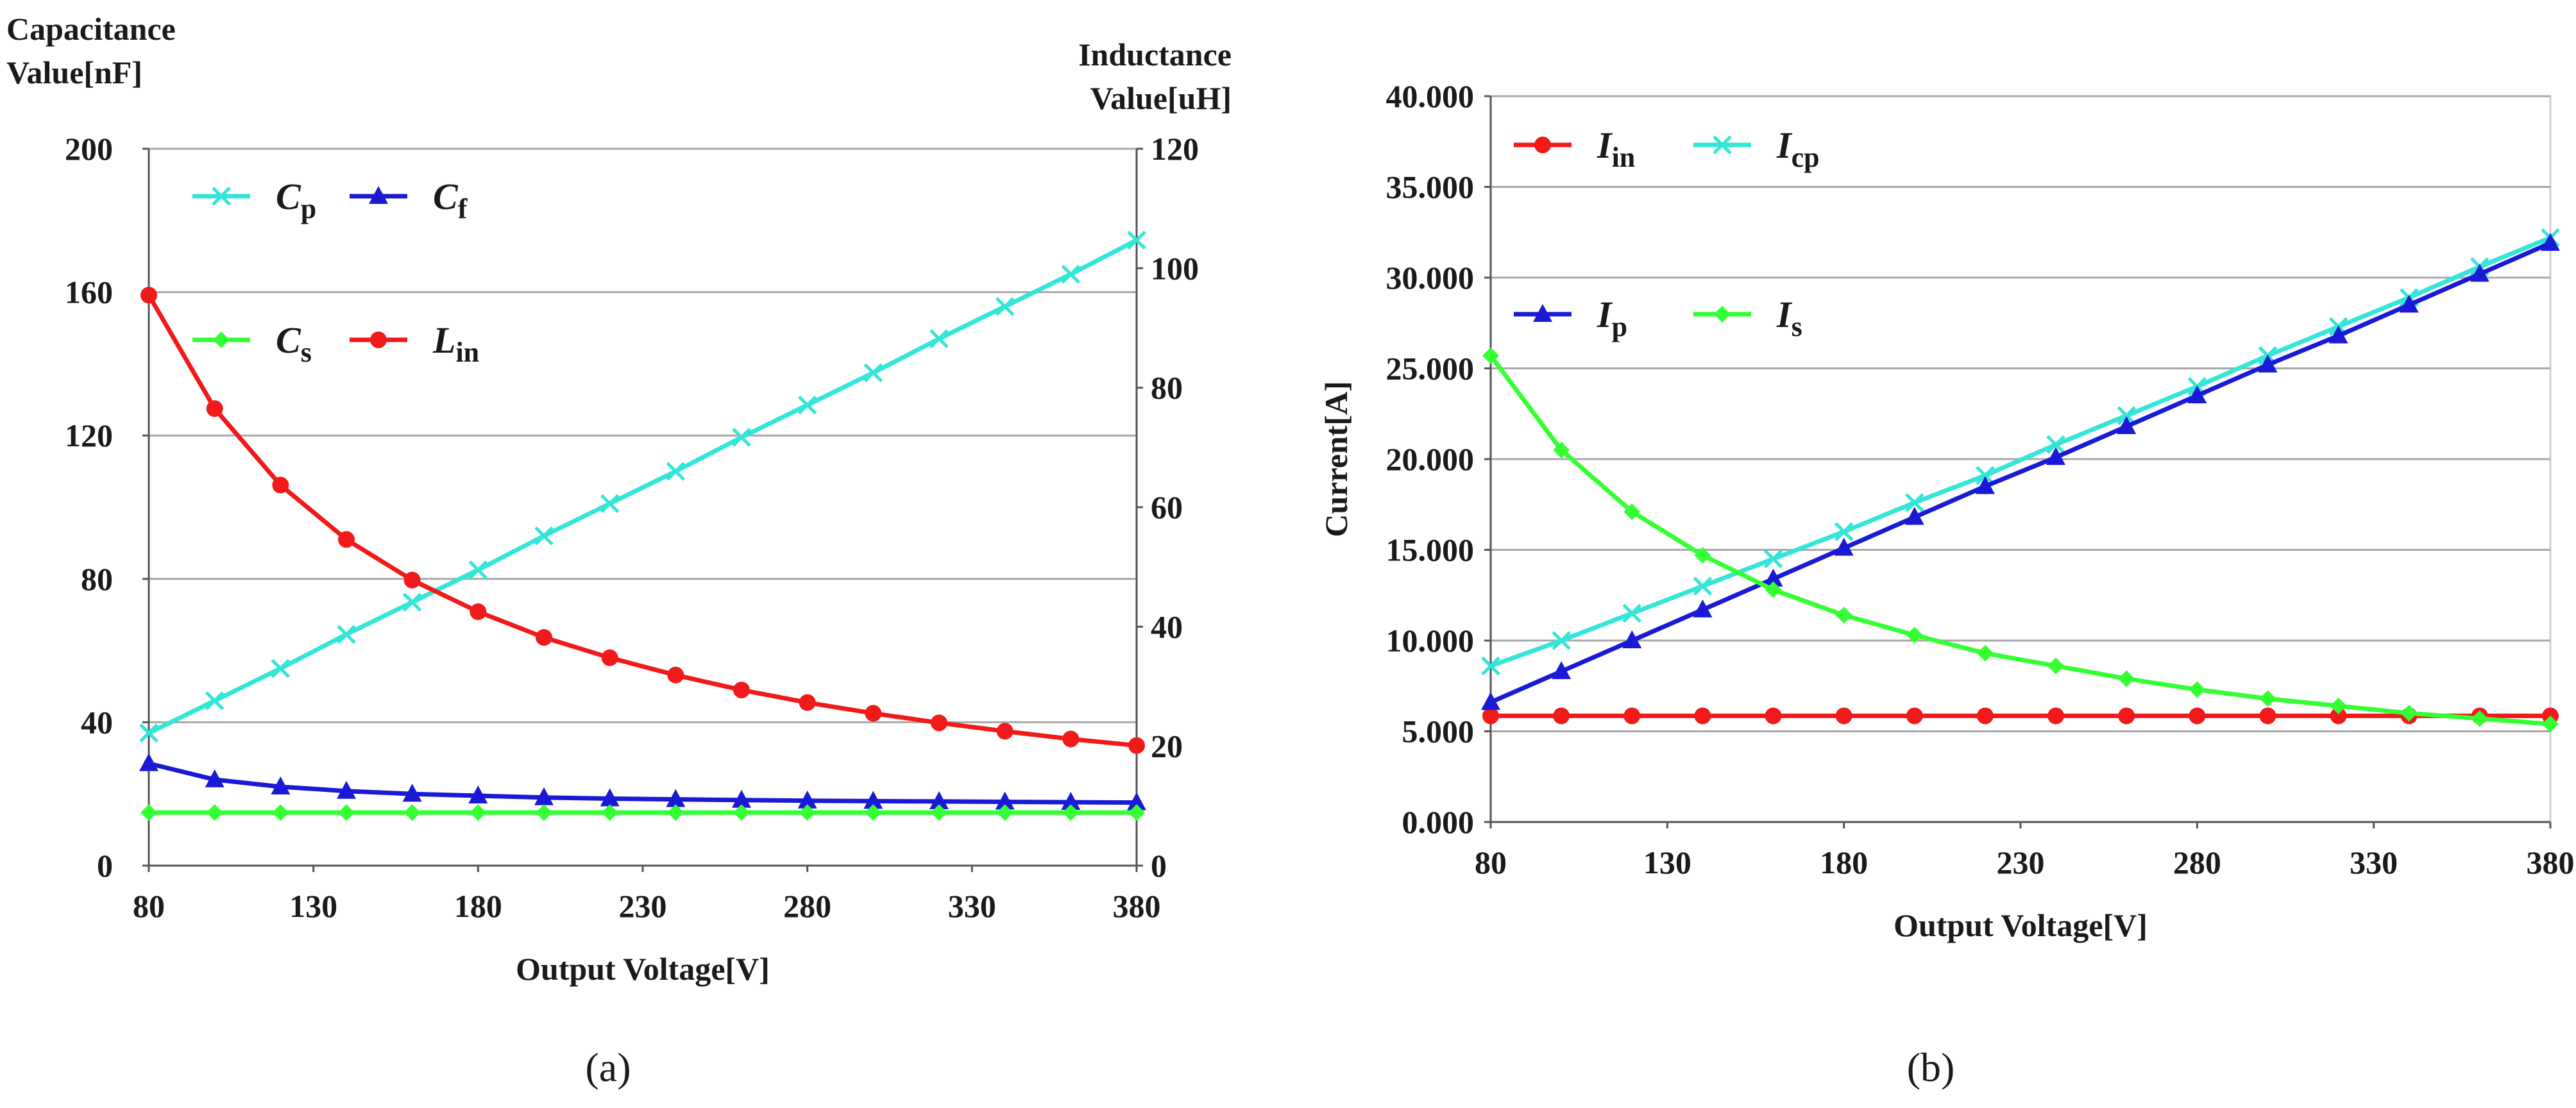 The height and width of the screenshot is (1108, 2576). I want to click on x-tick-label: 80, so click(149, 906).